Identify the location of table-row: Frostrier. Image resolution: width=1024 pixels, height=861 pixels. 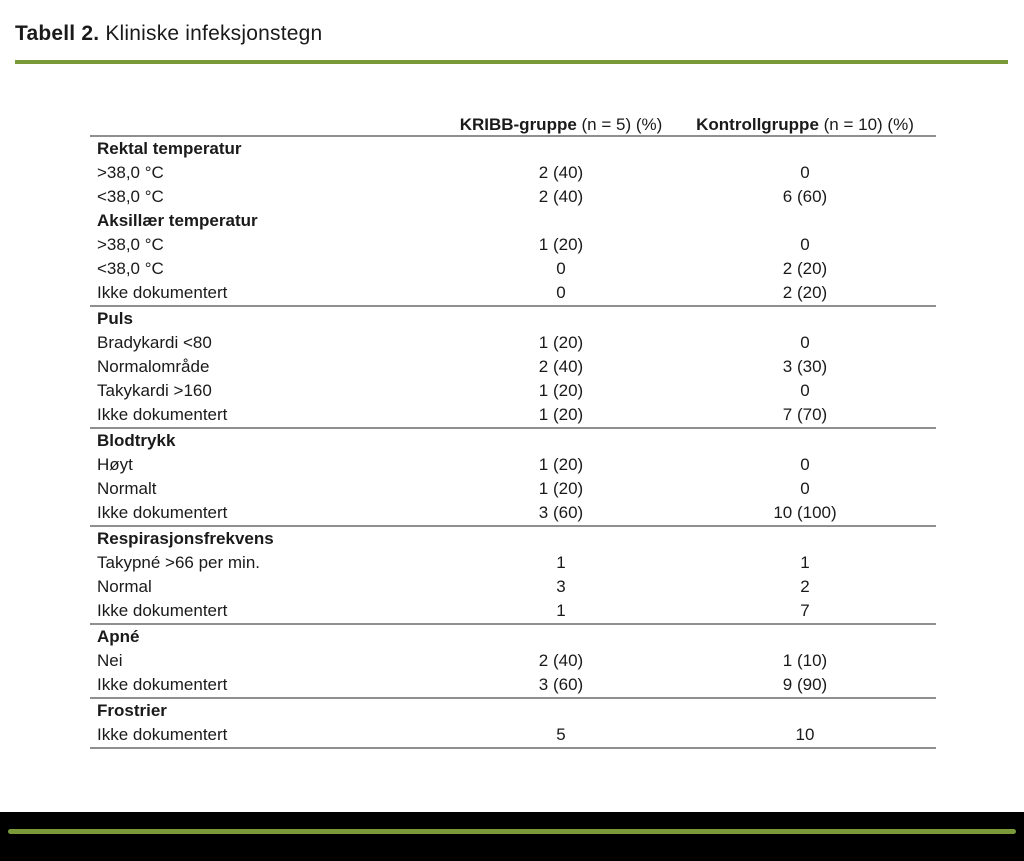
(513, 711).